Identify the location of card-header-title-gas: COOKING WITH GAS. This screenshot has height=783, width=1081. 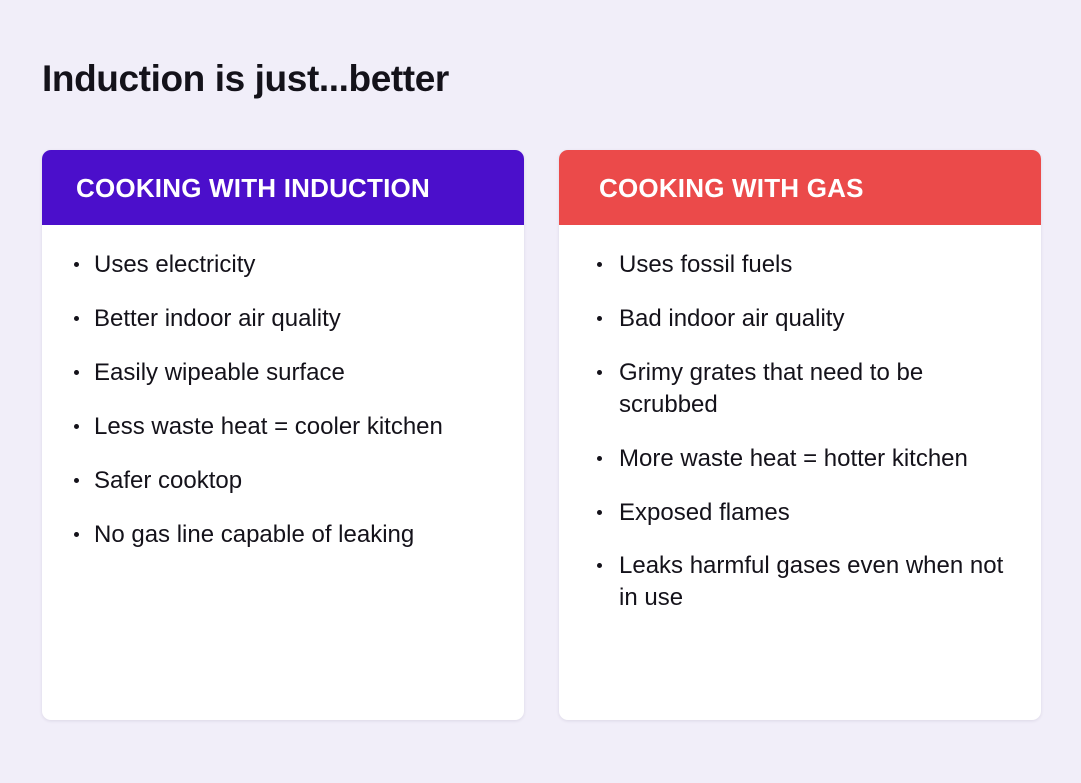
(731, 187).